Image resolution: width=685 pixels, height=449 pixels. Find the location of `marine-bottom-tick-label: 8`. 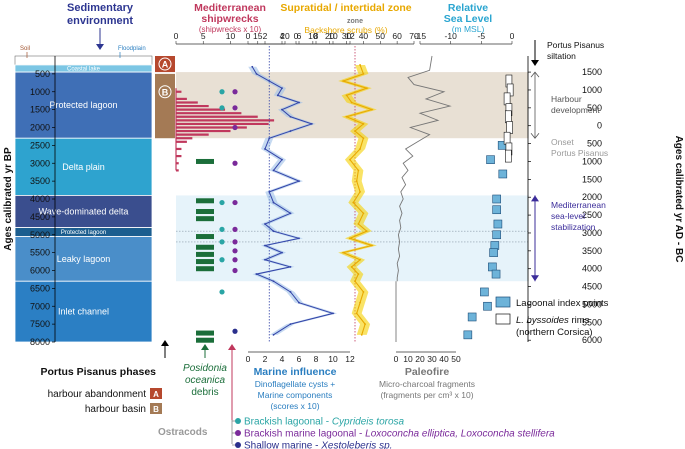

marine-bottom-tick-label: 8 is located at coordinates (316, 359).